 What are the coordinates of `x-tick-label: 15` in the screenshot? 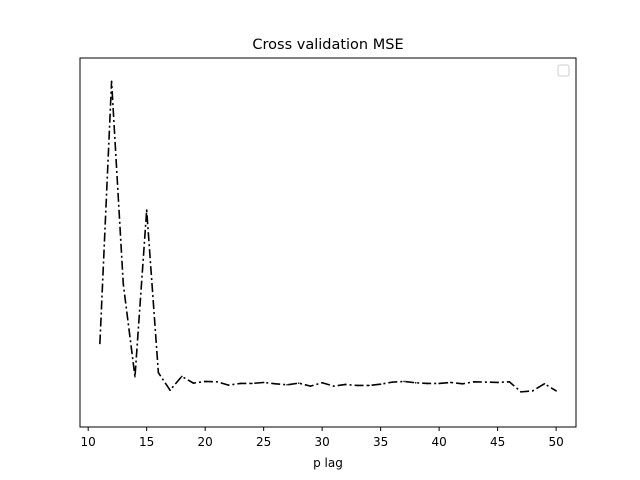 It's located at (146, 442).